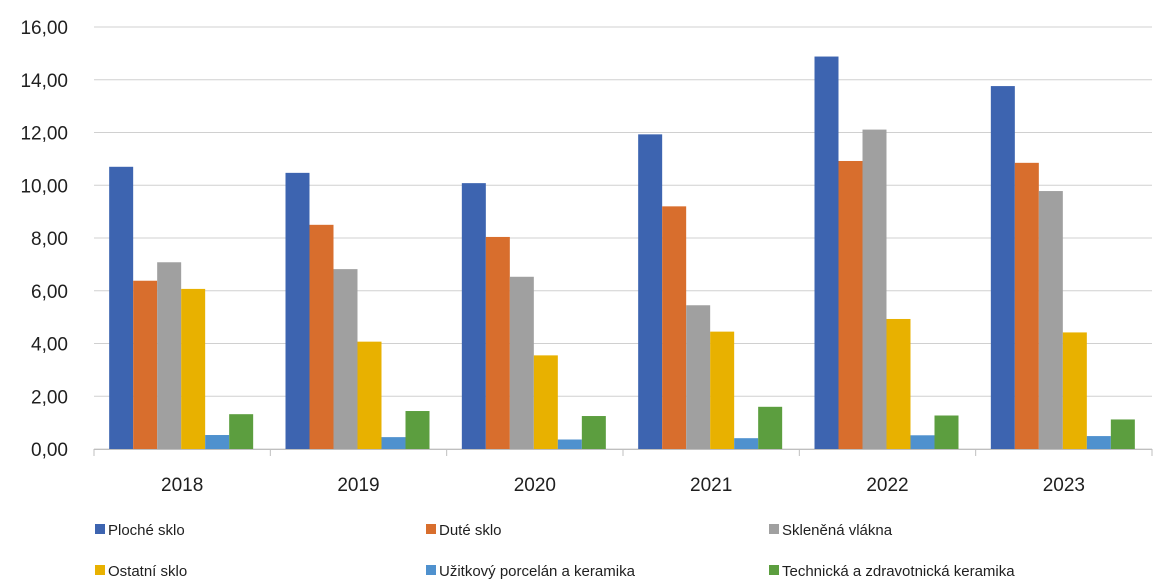 The image size is (1158, 586). I want to click on legend-label: Ostatní sklo, so click(147, 571).